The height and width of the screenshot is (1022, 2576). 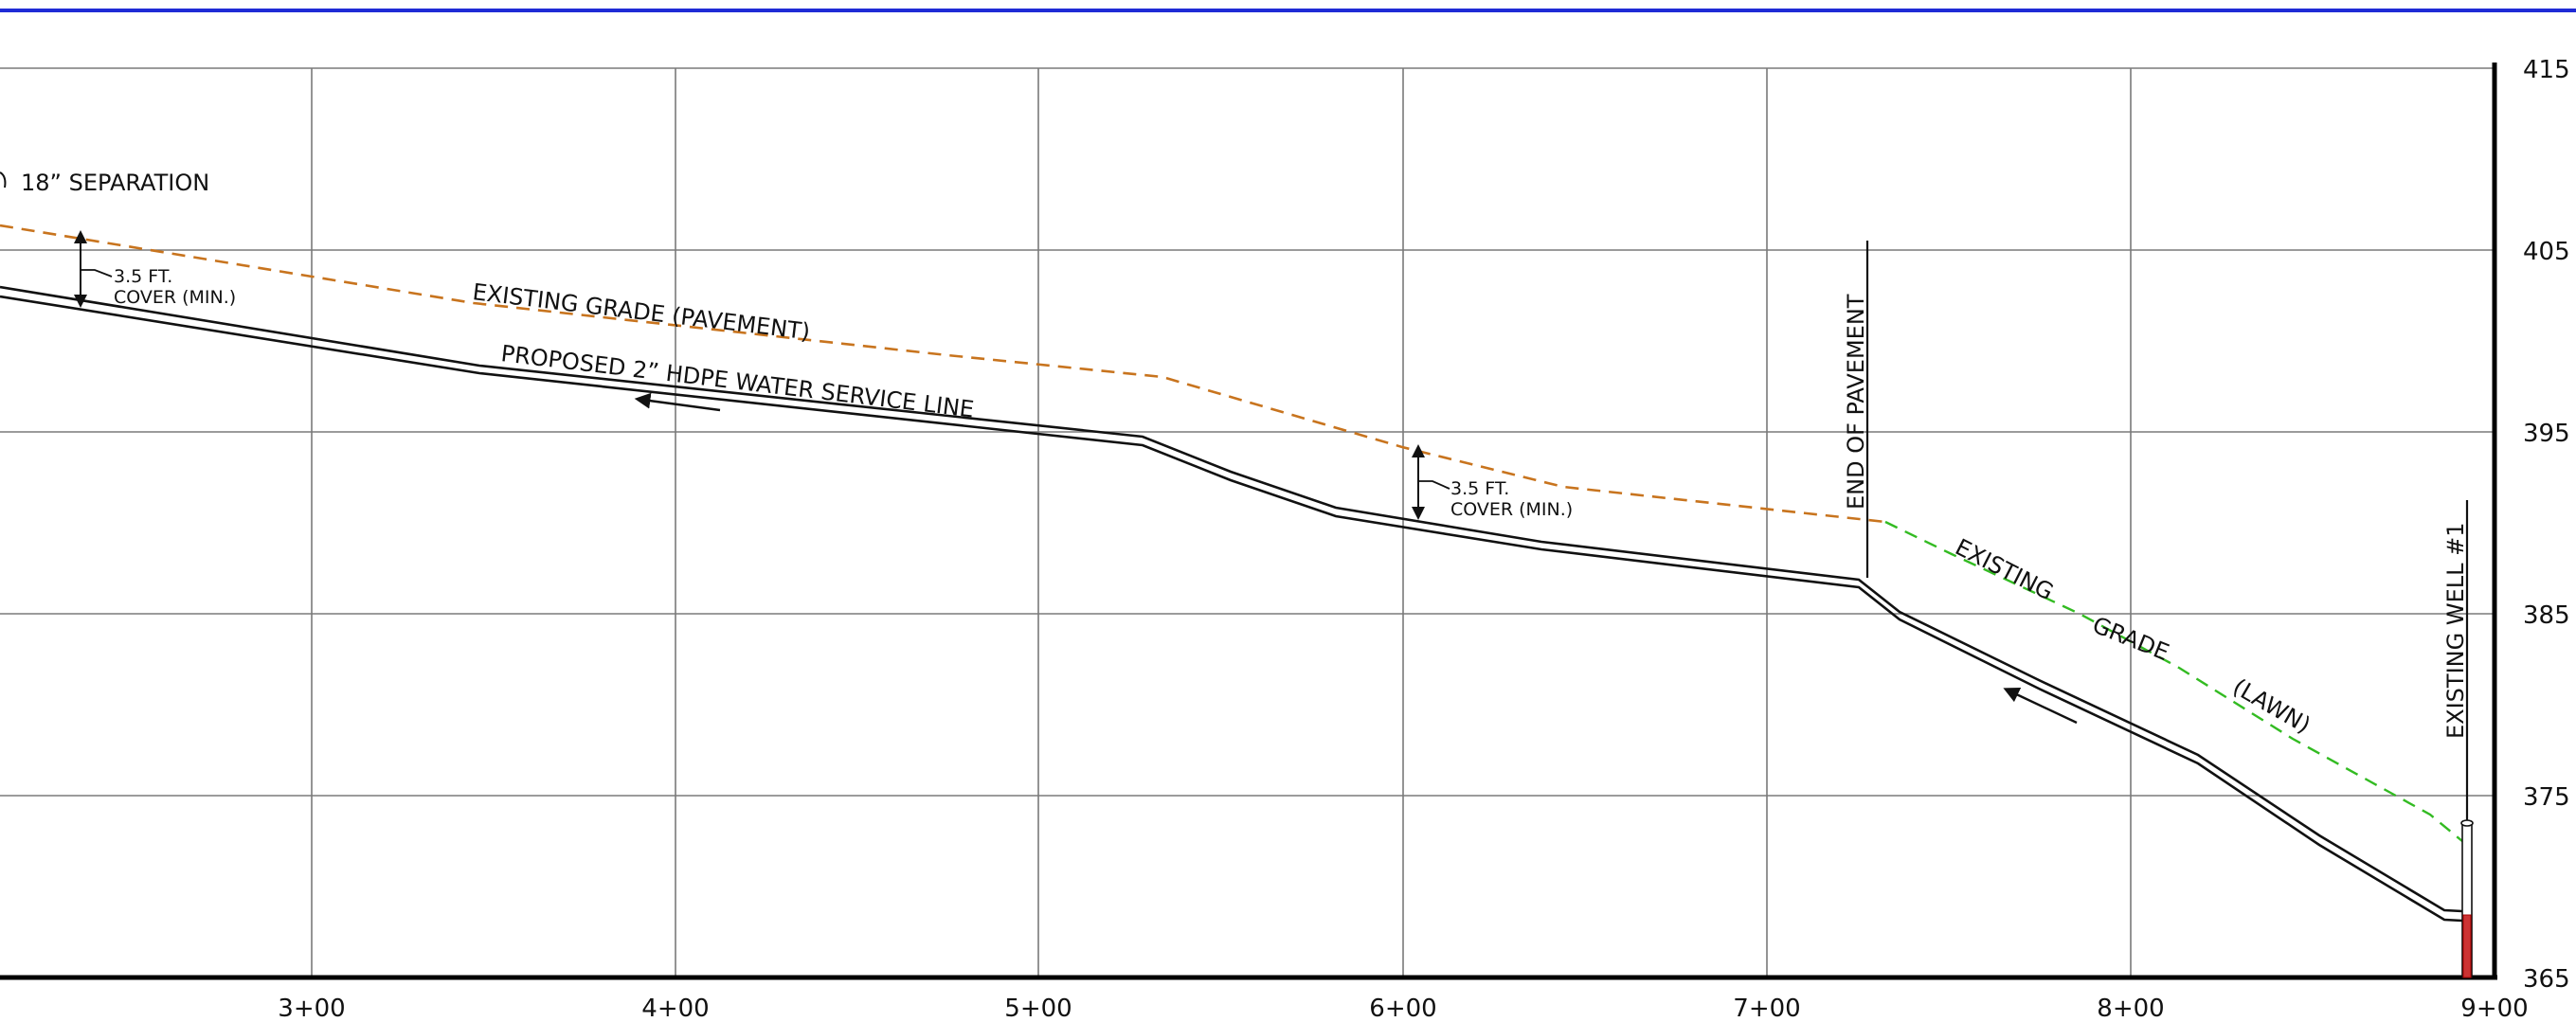 What do you see at coordinates (2176, 683) in the screenshot?
I see `existing-grade-lawn-line` at bounding box center [2176, 683].